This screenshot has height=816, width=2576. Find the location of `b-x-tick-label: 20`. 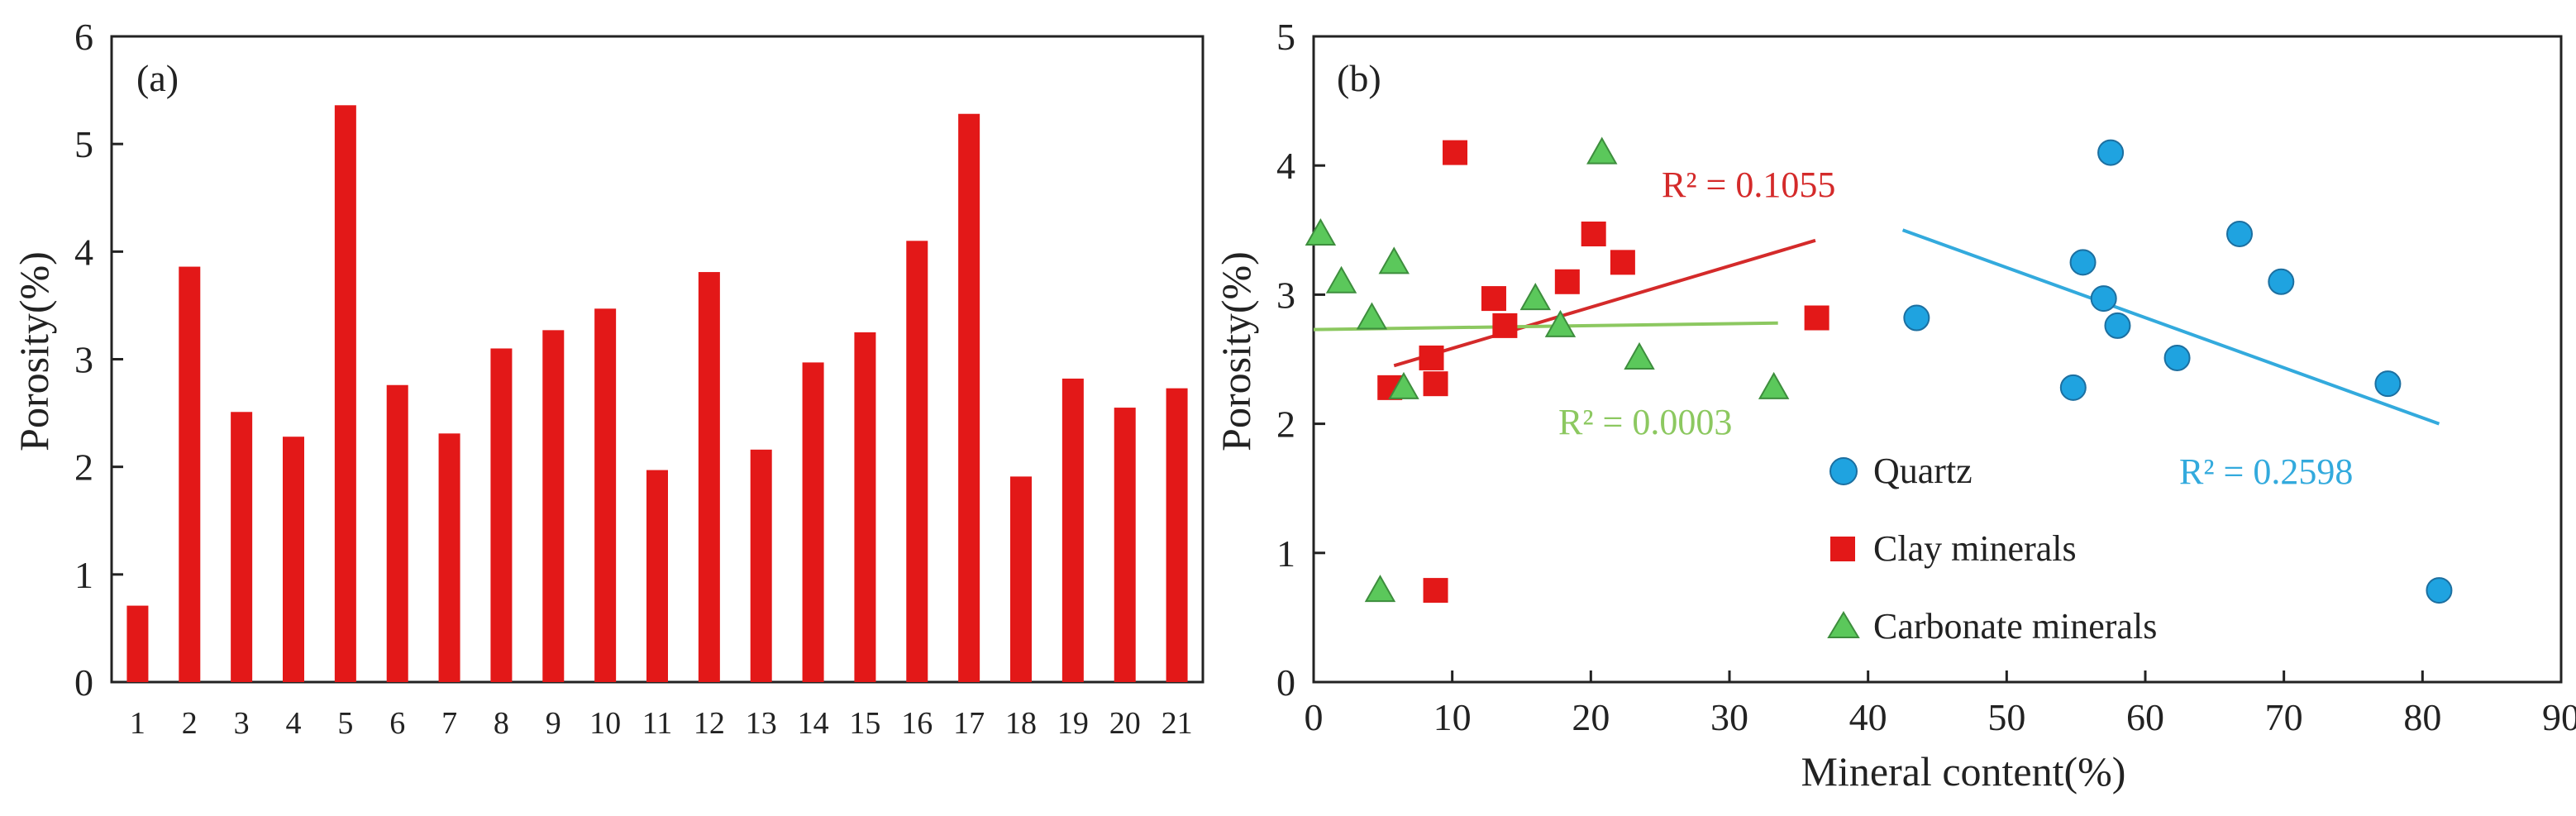

b-x-tick-label: 20 is located at coordinates (1591, 717).